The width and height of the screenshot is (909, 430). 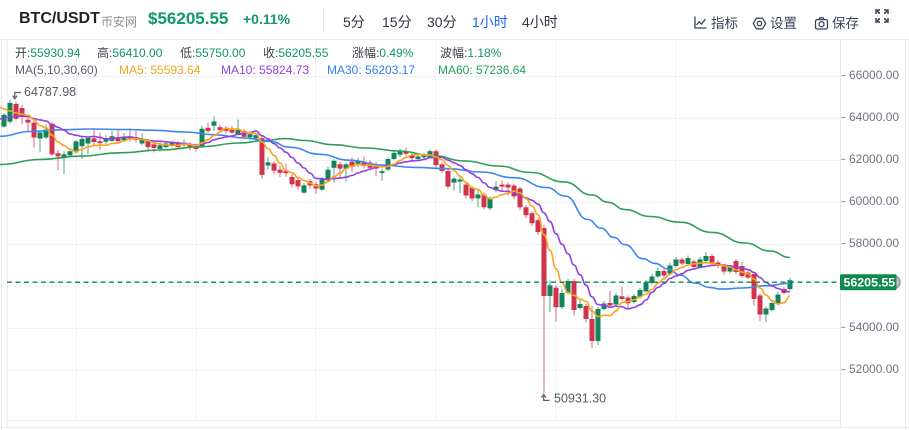 I want to click on svg-text: 54000.00, so click(x=874, y=327).